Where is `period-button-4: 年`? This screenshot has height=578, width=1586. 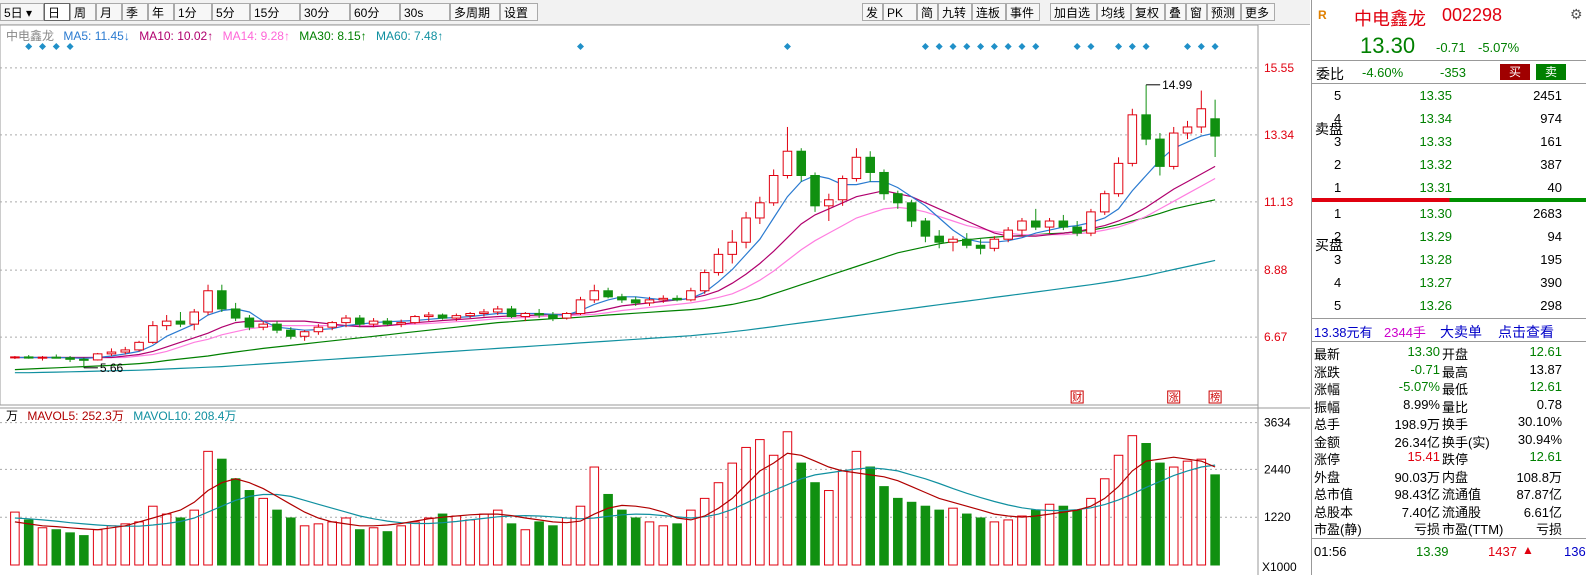
period-button-4: 年 is located at coordinates (161, 12).